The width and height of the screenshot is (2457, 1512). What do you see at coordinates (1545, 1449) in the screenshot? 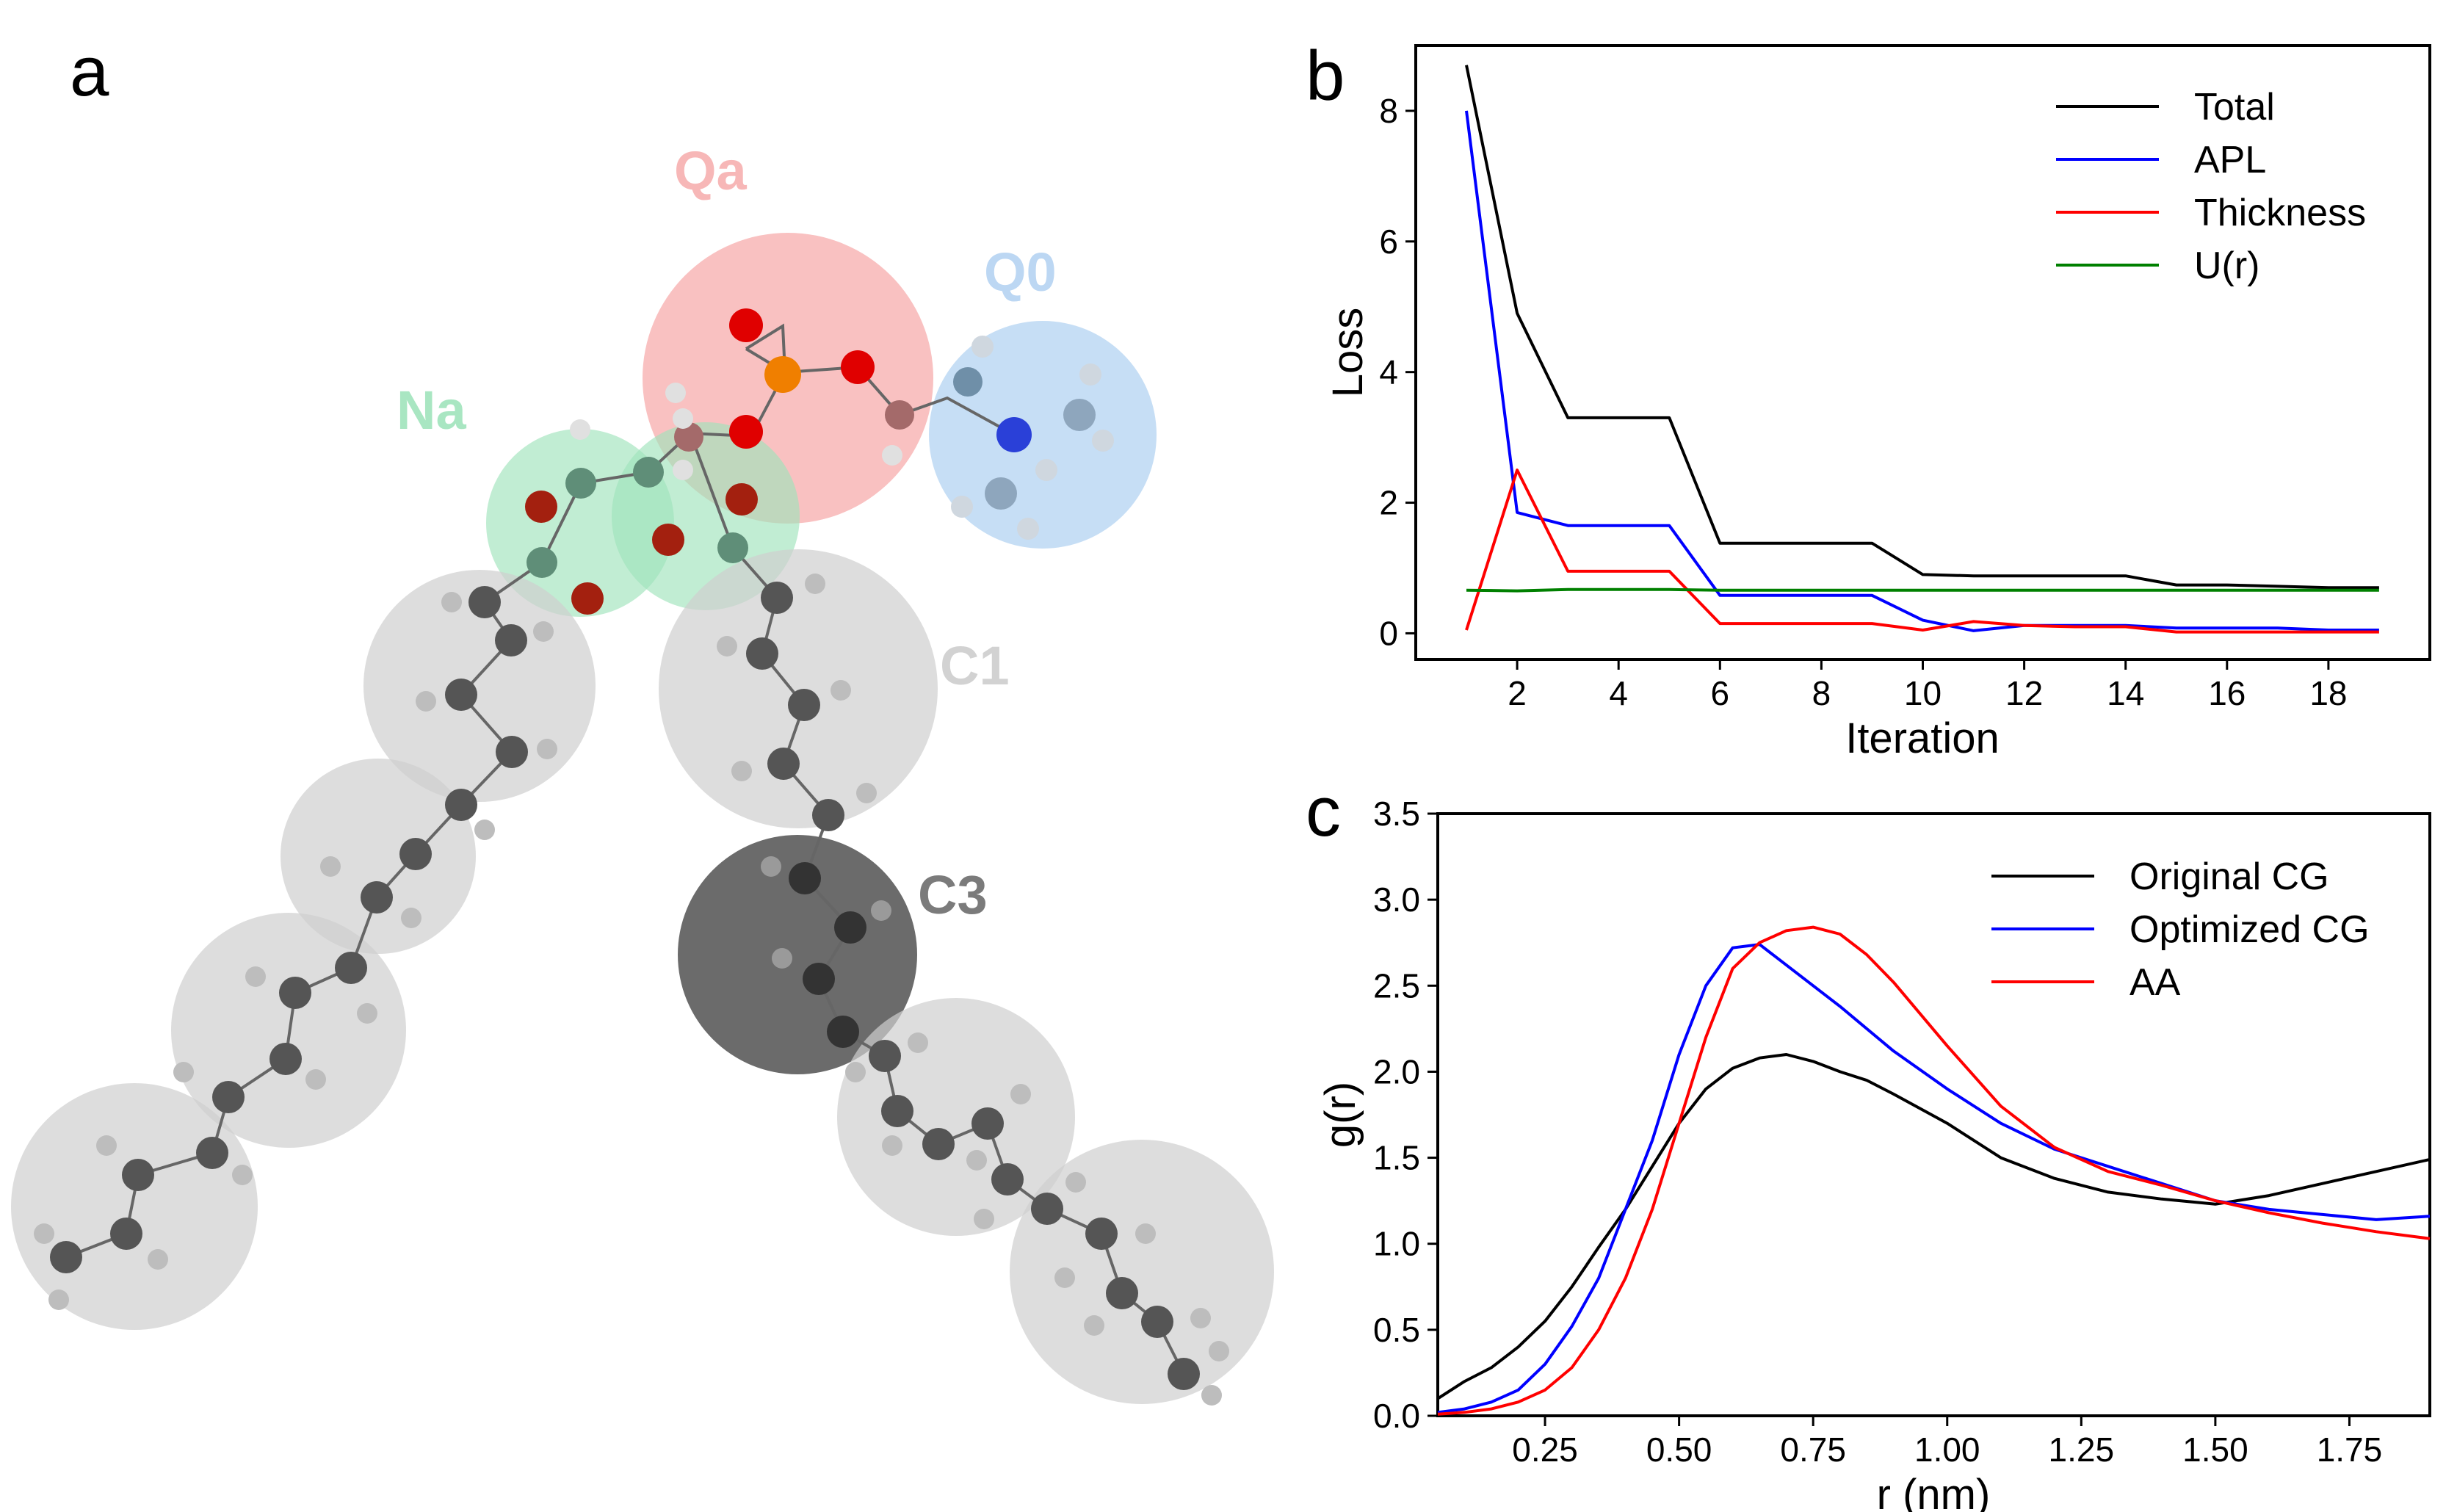
I see `x-tick-label: 0.25` at bounding box center [1545, 1449].